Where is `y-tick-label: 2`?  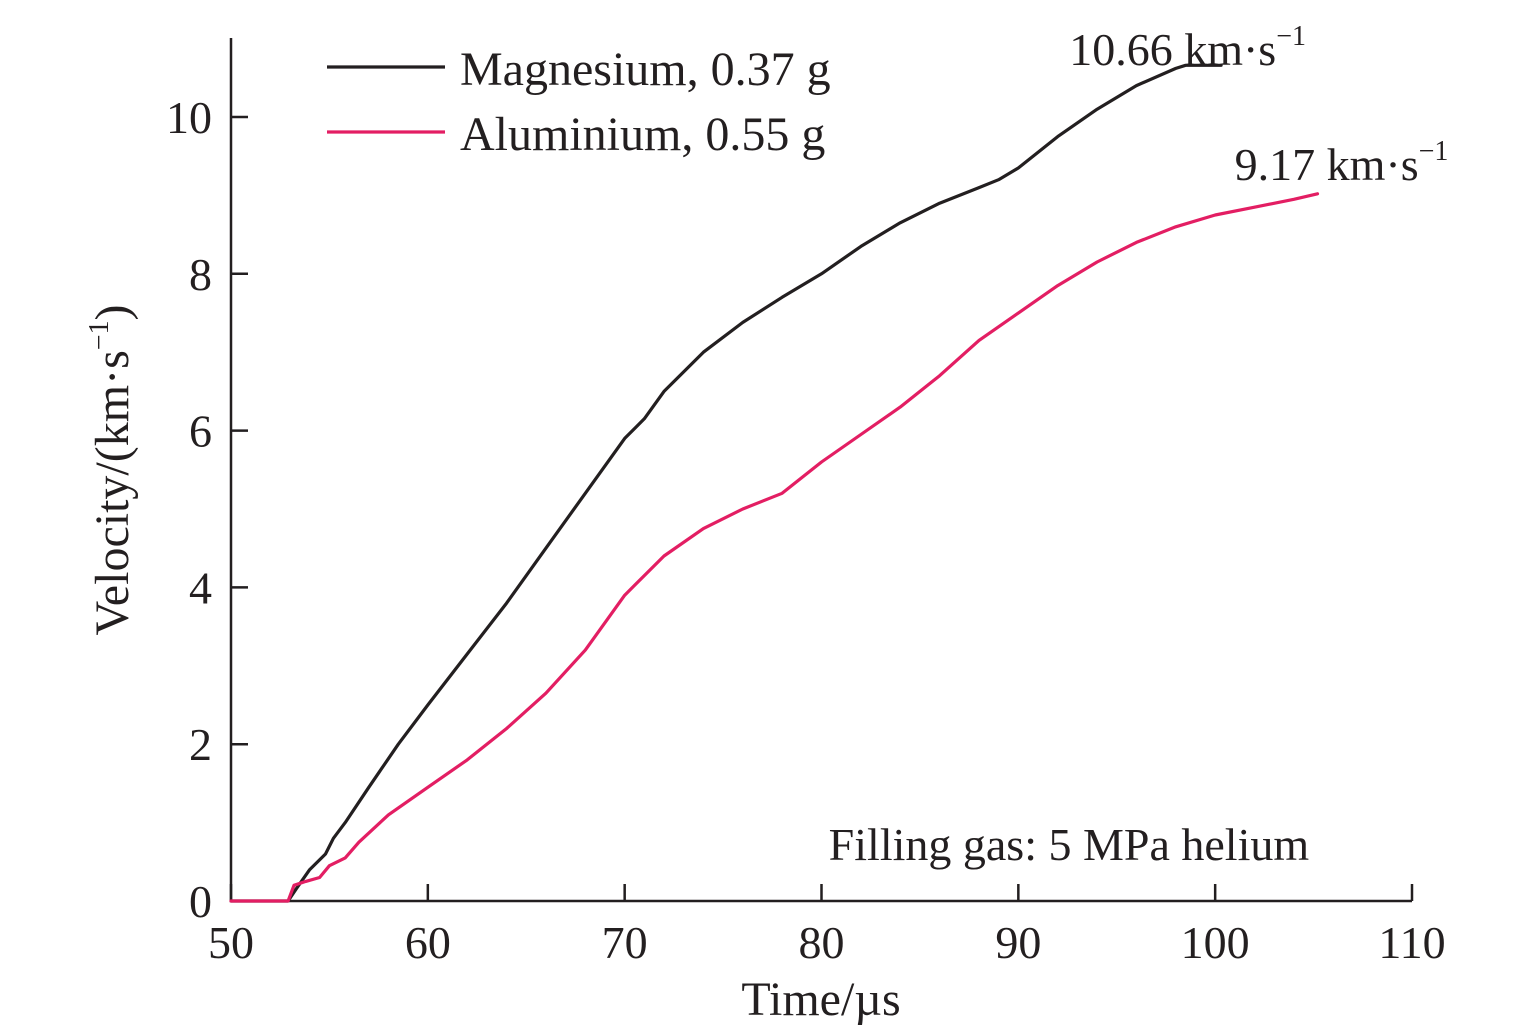 y-tick-label: 2 is located at coordinates (200, 744).